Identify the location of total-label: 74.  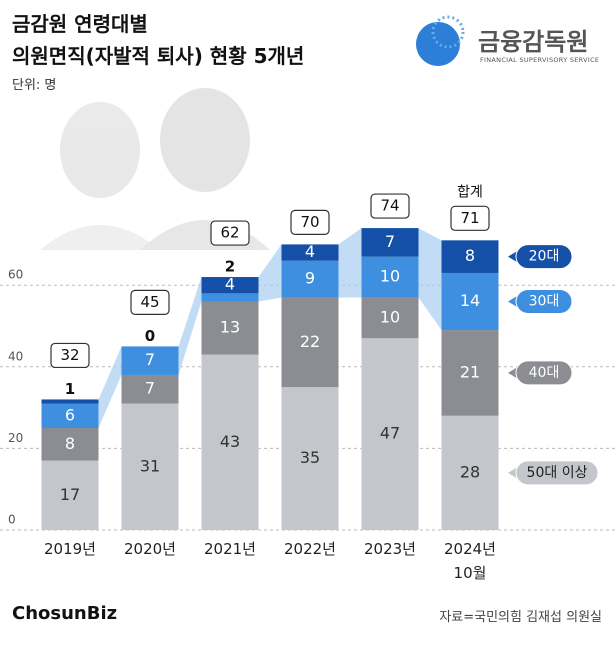
(389, 206).